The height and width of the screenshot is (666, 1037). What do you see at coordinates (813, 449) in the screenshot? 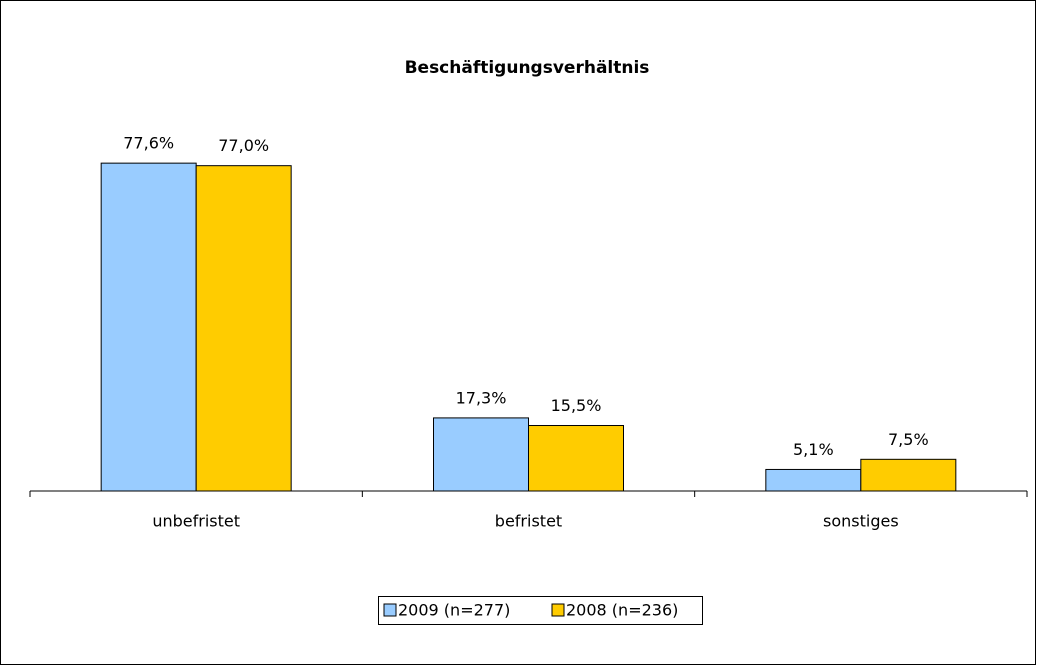
I see `value-label: 5,1%` at bounding box center [813, 449].